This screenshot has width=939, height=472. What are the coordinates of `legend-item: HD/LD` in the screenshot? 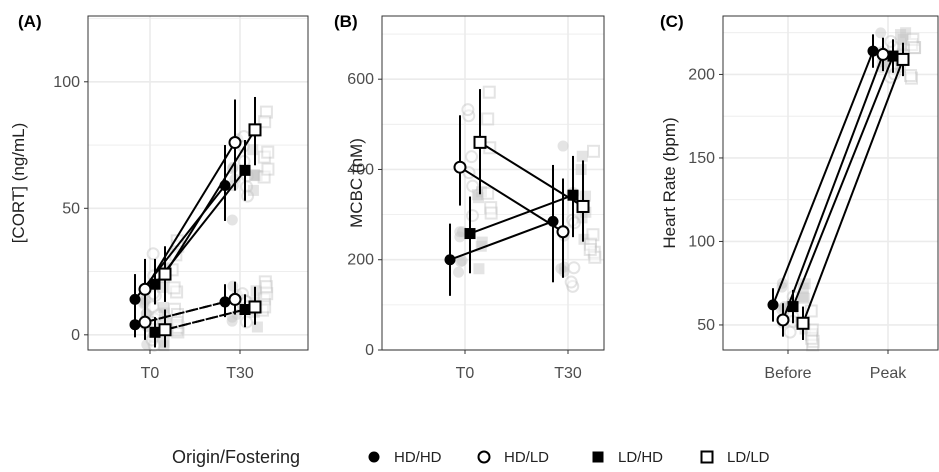 It's located at (513, 457).